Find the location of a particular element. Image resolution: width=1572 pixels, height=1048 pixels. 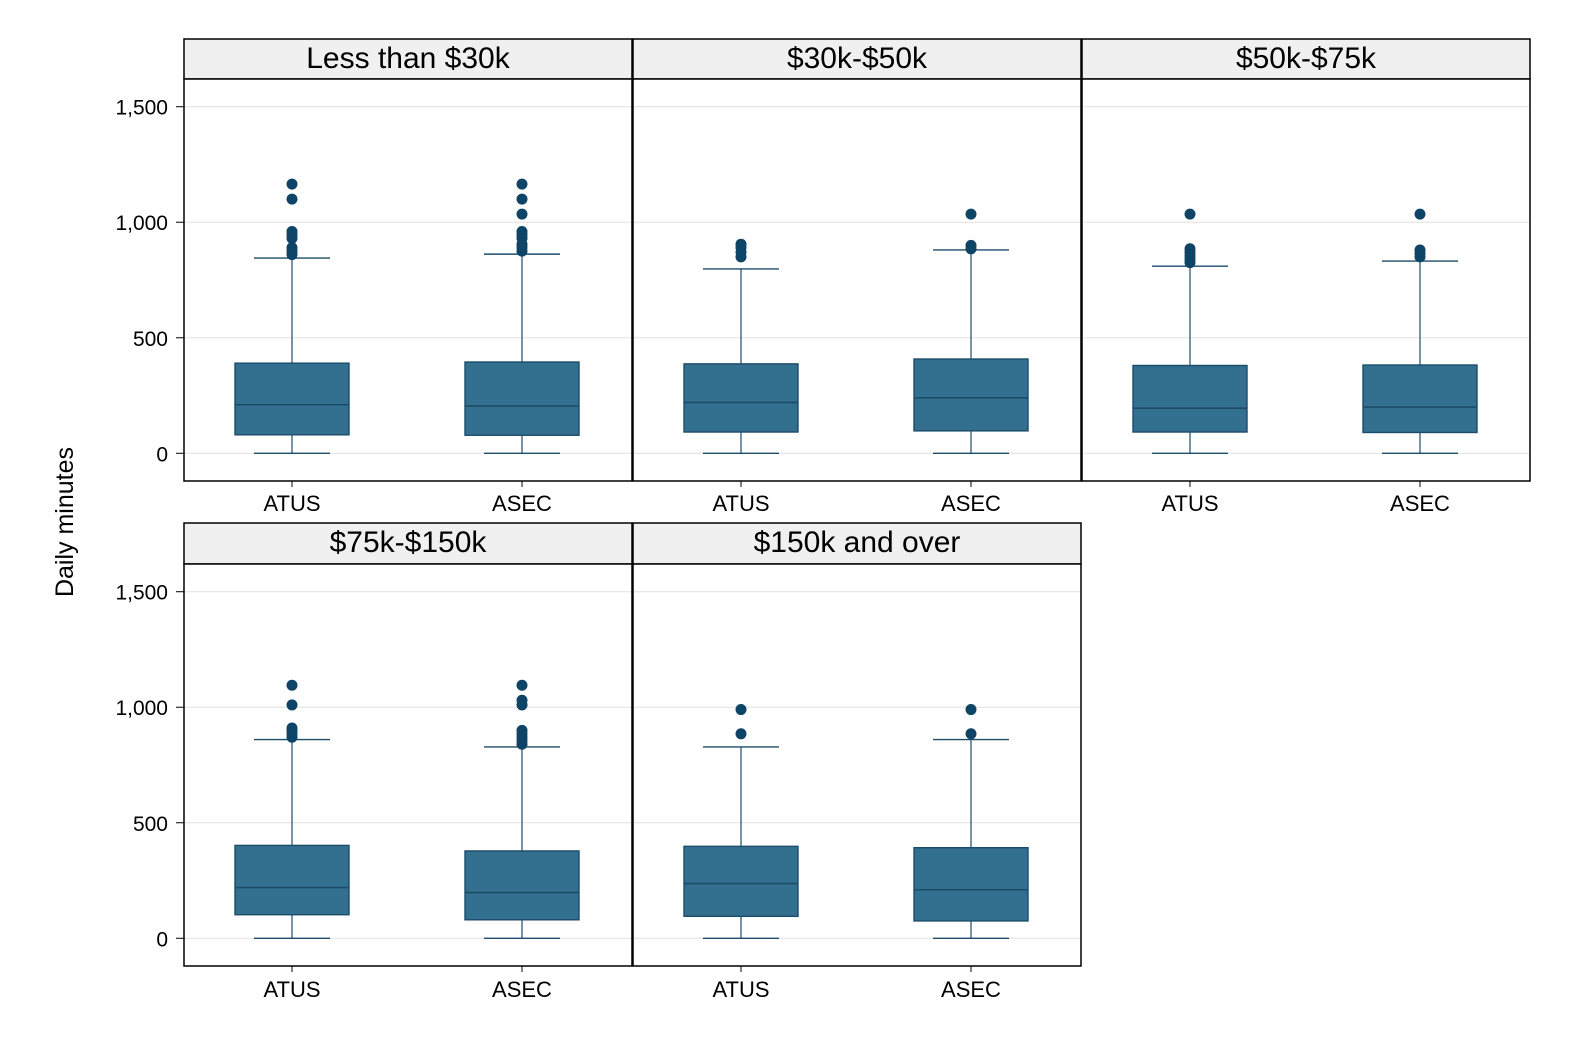

panel-title: $50k-$75k is located at coordinates (1306, 58).